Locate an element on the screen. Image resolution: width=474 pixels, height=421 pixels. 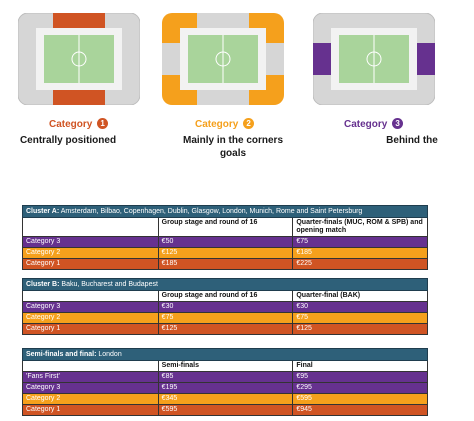
category-1-description: Centrally positioned is located at coordinates (68, 140).